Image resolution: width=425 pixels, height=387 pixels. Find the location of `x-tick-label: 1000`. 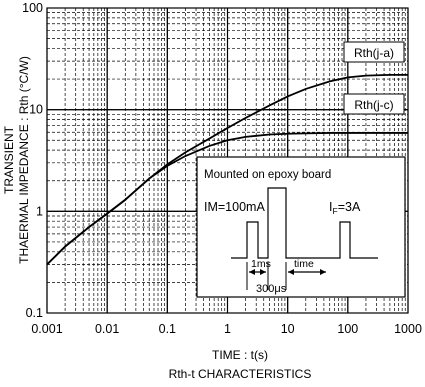

x-tick-label: 1000 is located at coordinates (408, 329).